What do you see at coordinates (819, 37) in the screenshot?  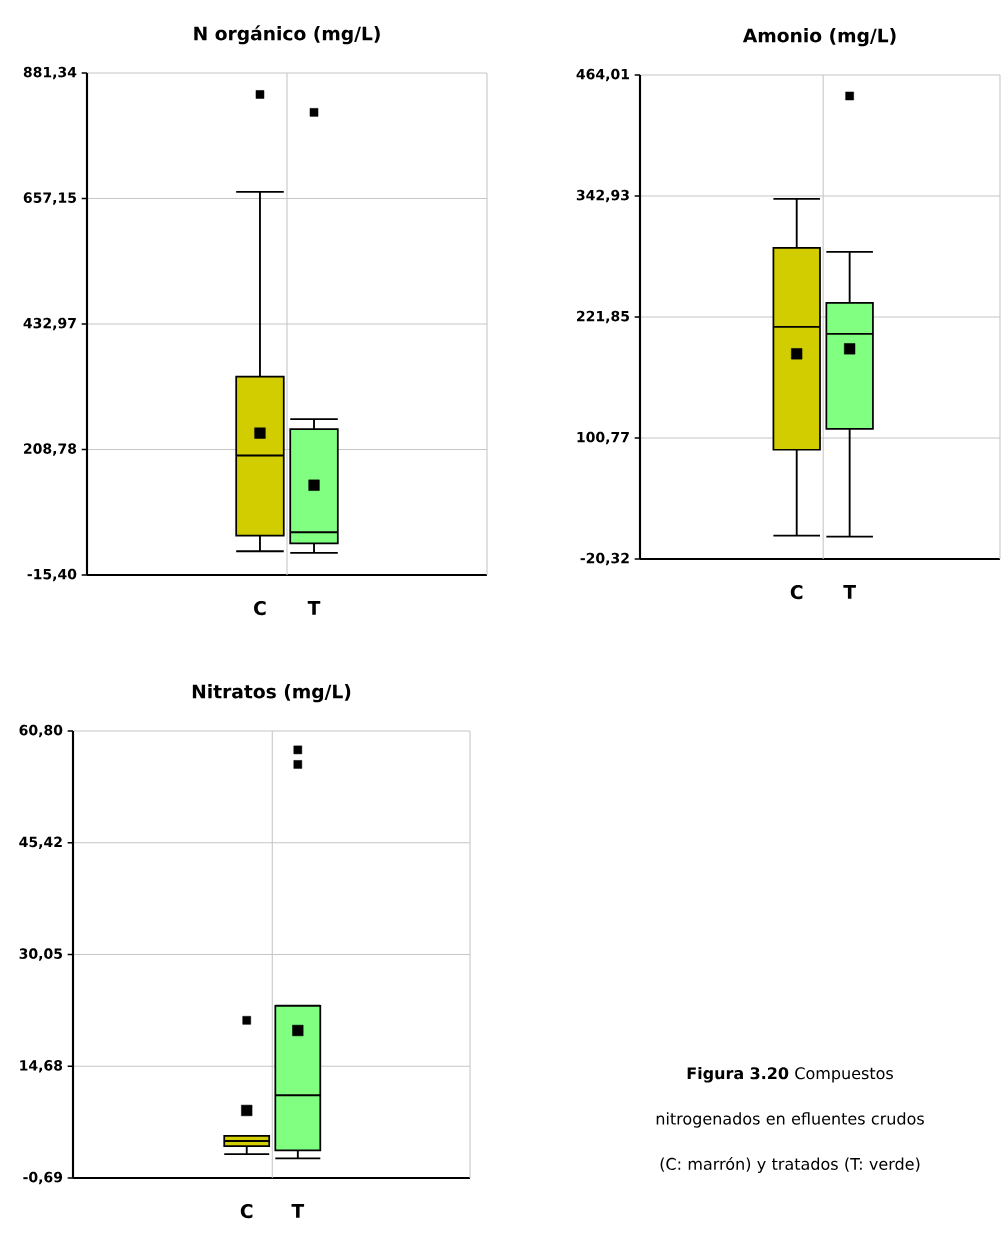 I see `chart-title: Amonio (mg/L)` at bounding box center [819, 37].